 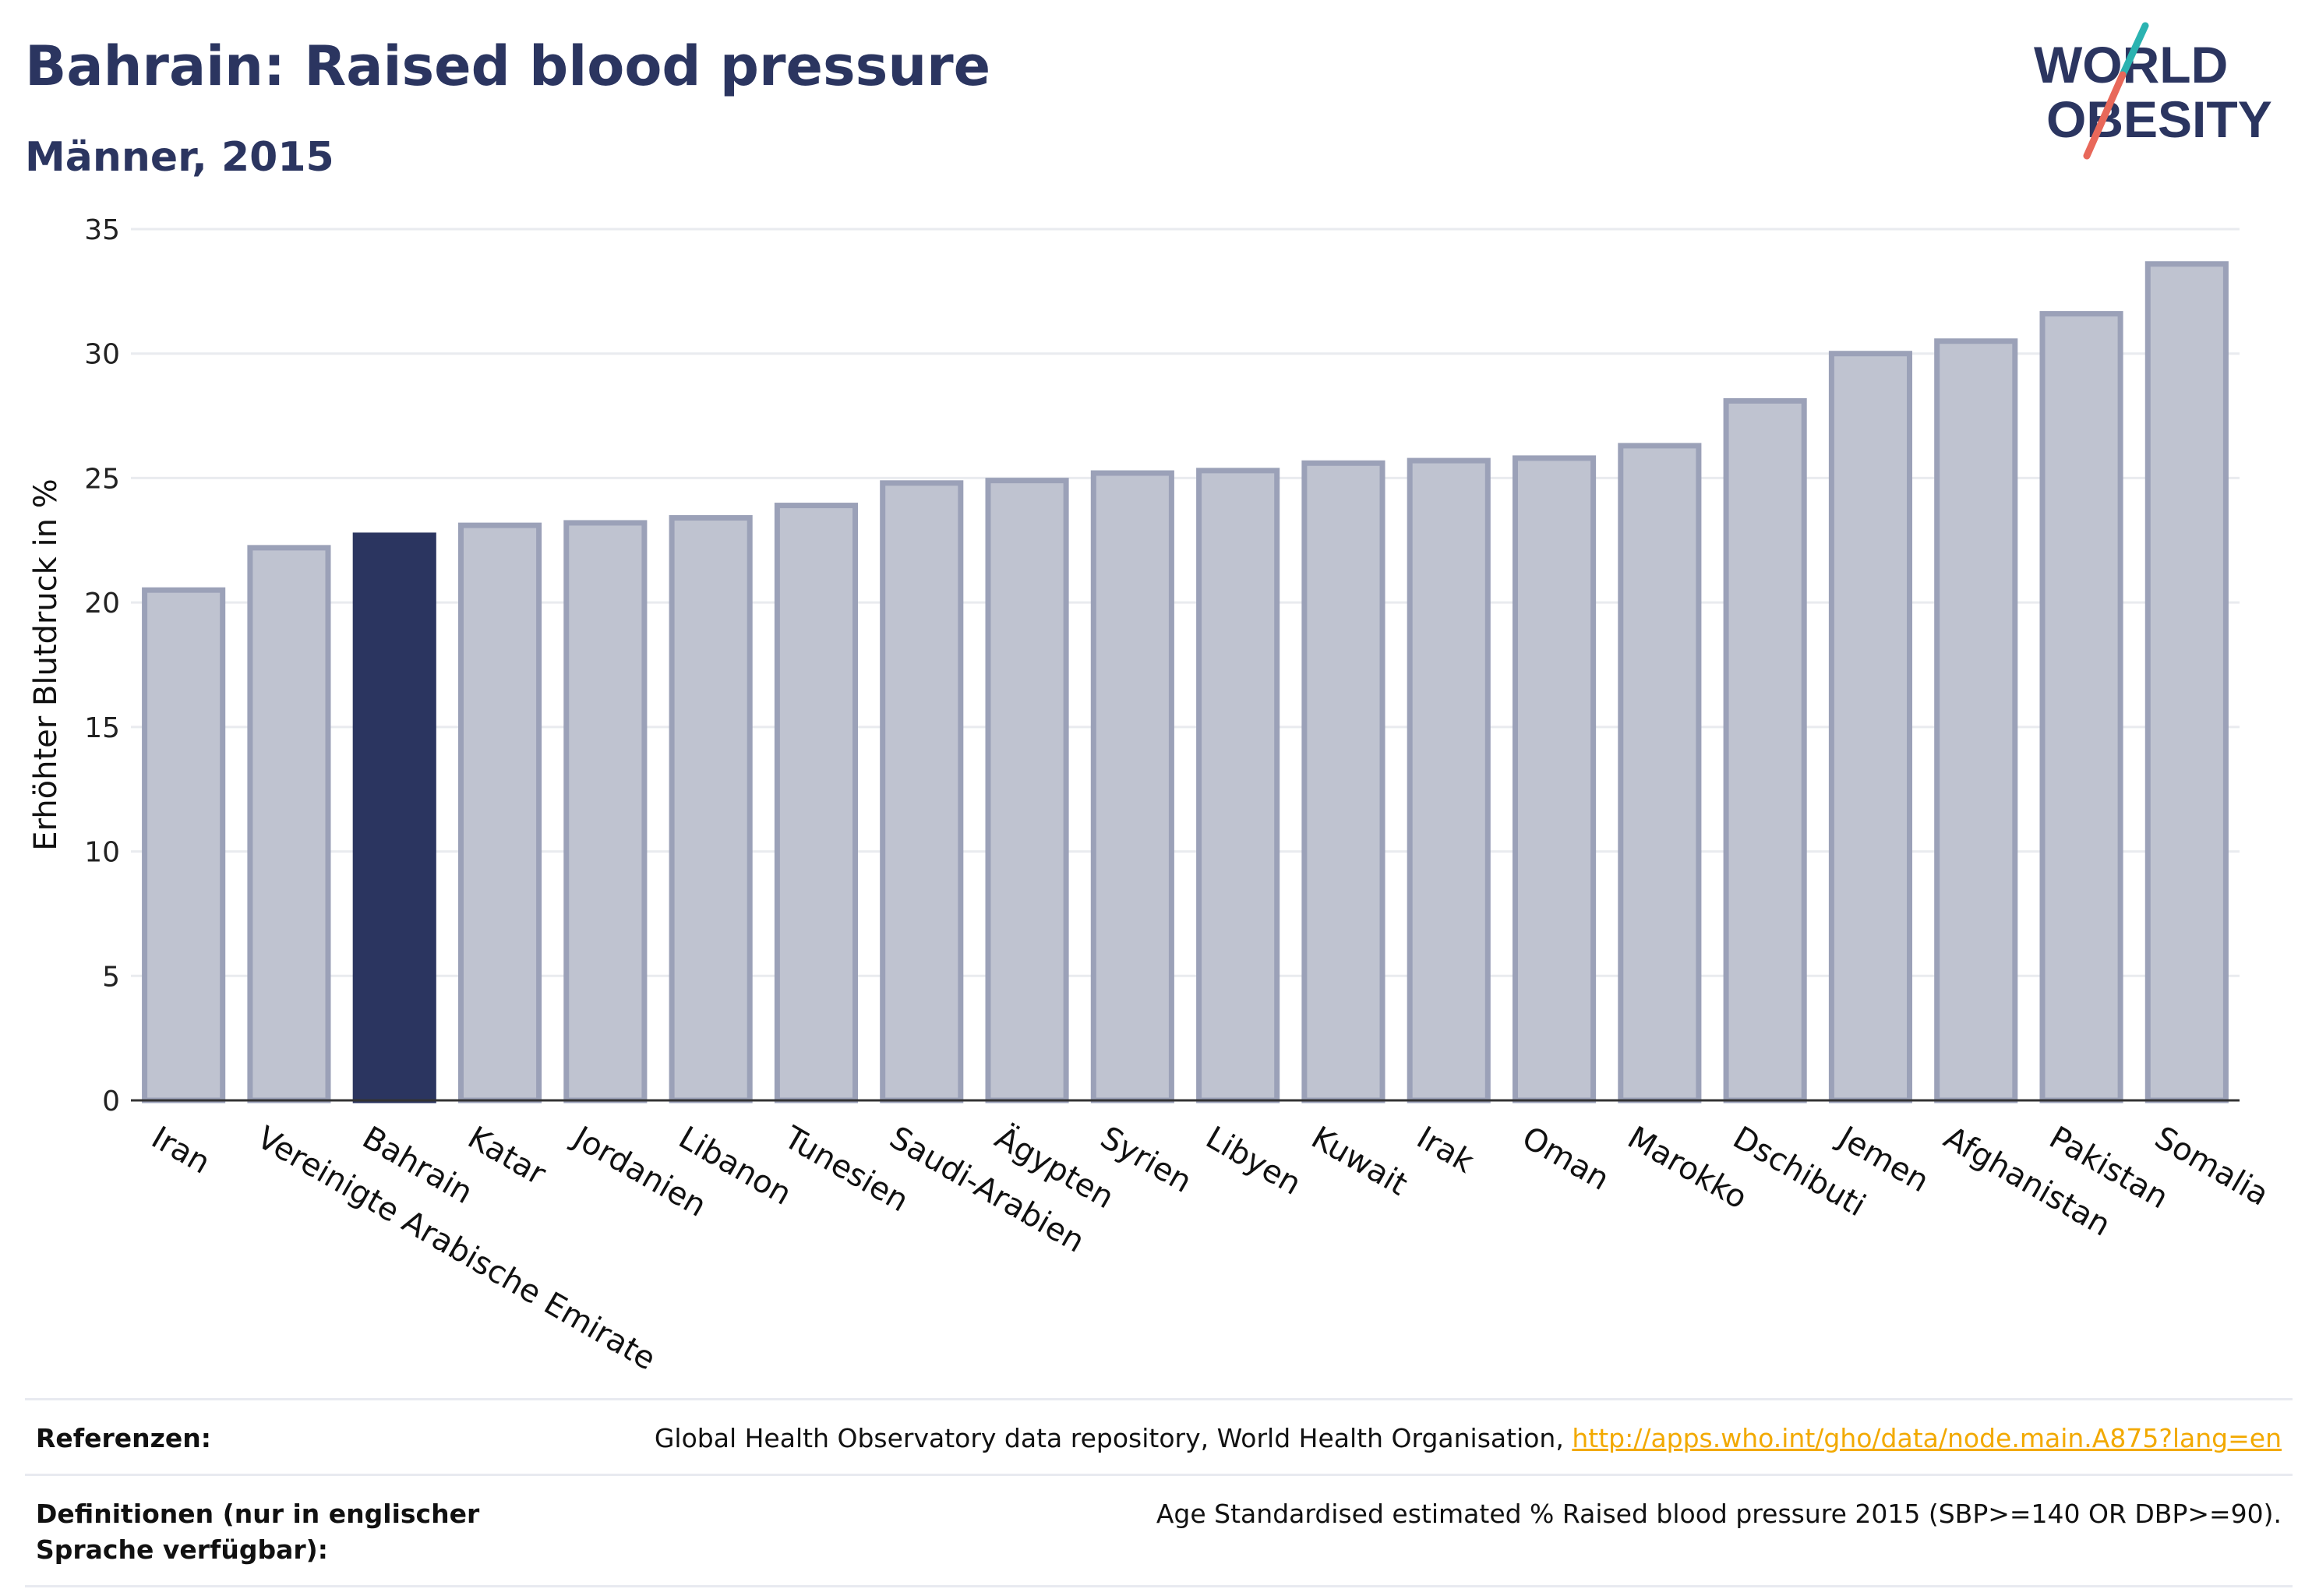 What do you see at coordinates (1254, 1161) in the screenshot?
I see `x-tick-label: Libyen` at bounding box center [1254, 1161].